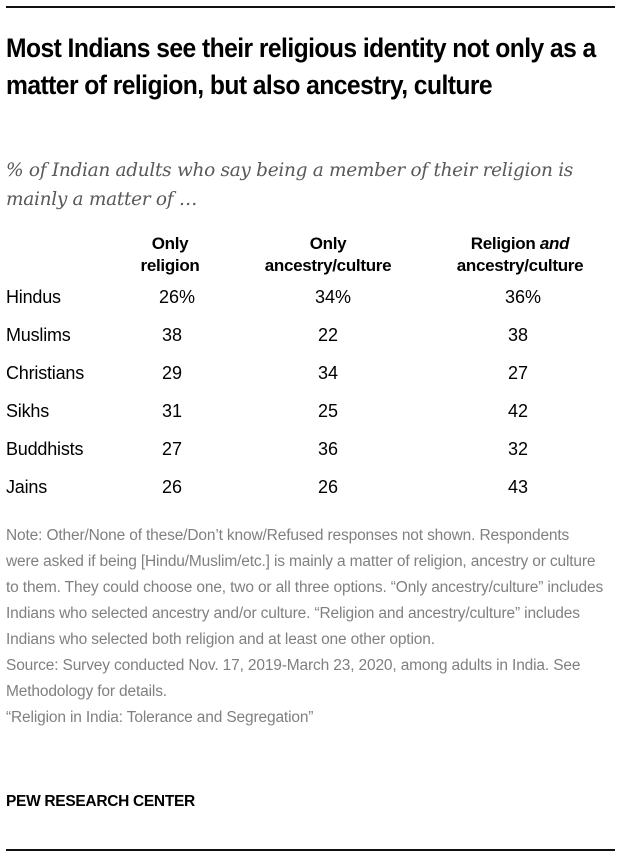 This screenshot has height=860, width=620. What do you see at coordinates (328, 411) in the screenshot?
I see `cell-only-ancestry-culture: 25` at bounding box center [328, 411].